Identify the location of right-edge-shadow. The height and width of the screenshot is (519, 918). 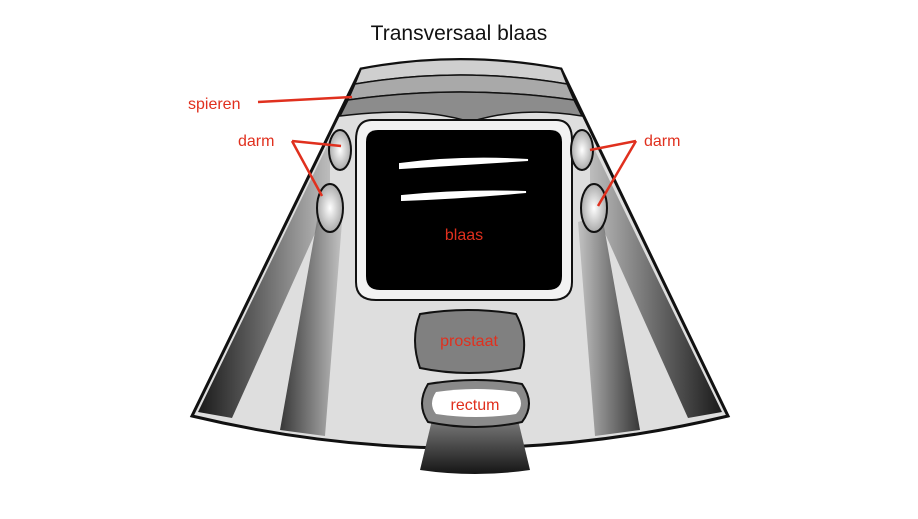
(656, 279).